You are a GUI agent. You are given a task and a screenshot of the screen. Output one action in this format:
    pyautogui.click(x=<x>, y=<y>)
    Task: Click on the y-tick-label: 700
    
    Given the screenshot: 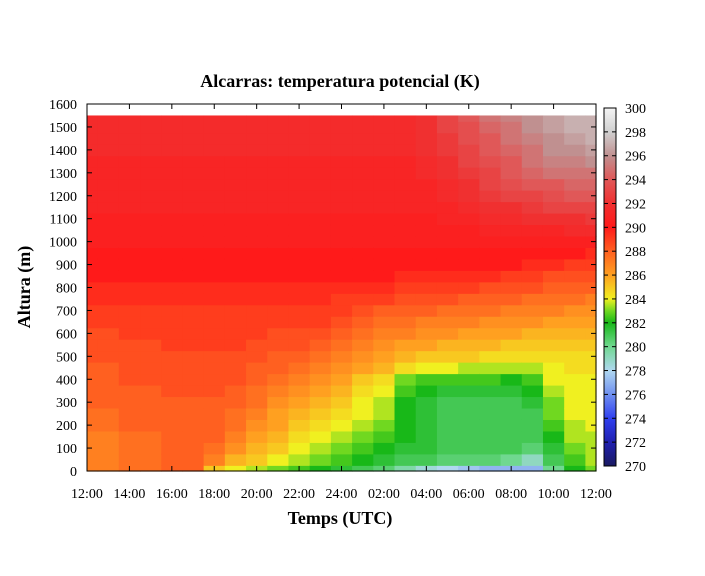 What is the action you would take?
    pyautogui.click(x=66, y=311)
    